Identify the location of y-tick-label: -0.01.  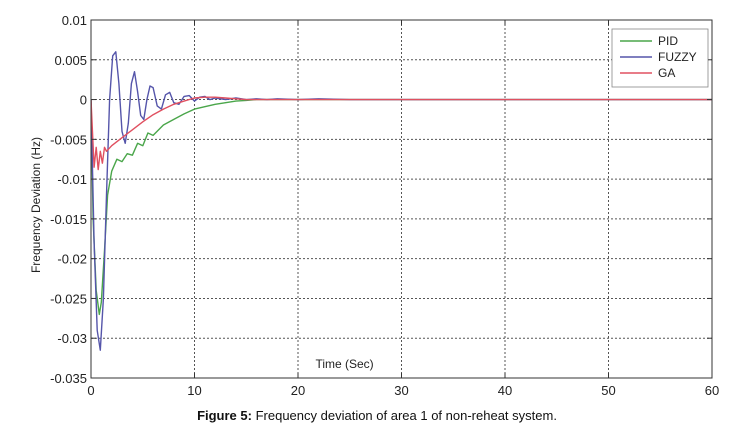
(72, 179).